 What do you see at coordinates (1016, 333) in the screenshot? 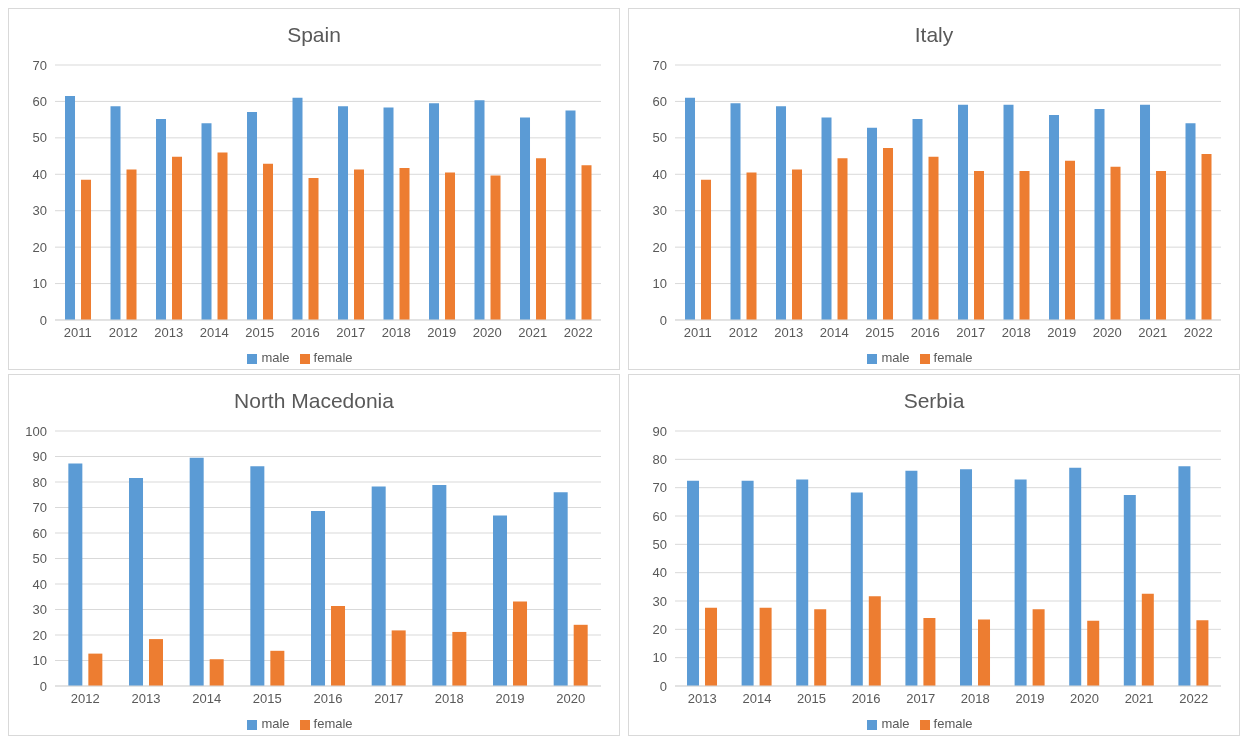
I see `x-tick-label: 2018` at bounding box center [1016, 333].